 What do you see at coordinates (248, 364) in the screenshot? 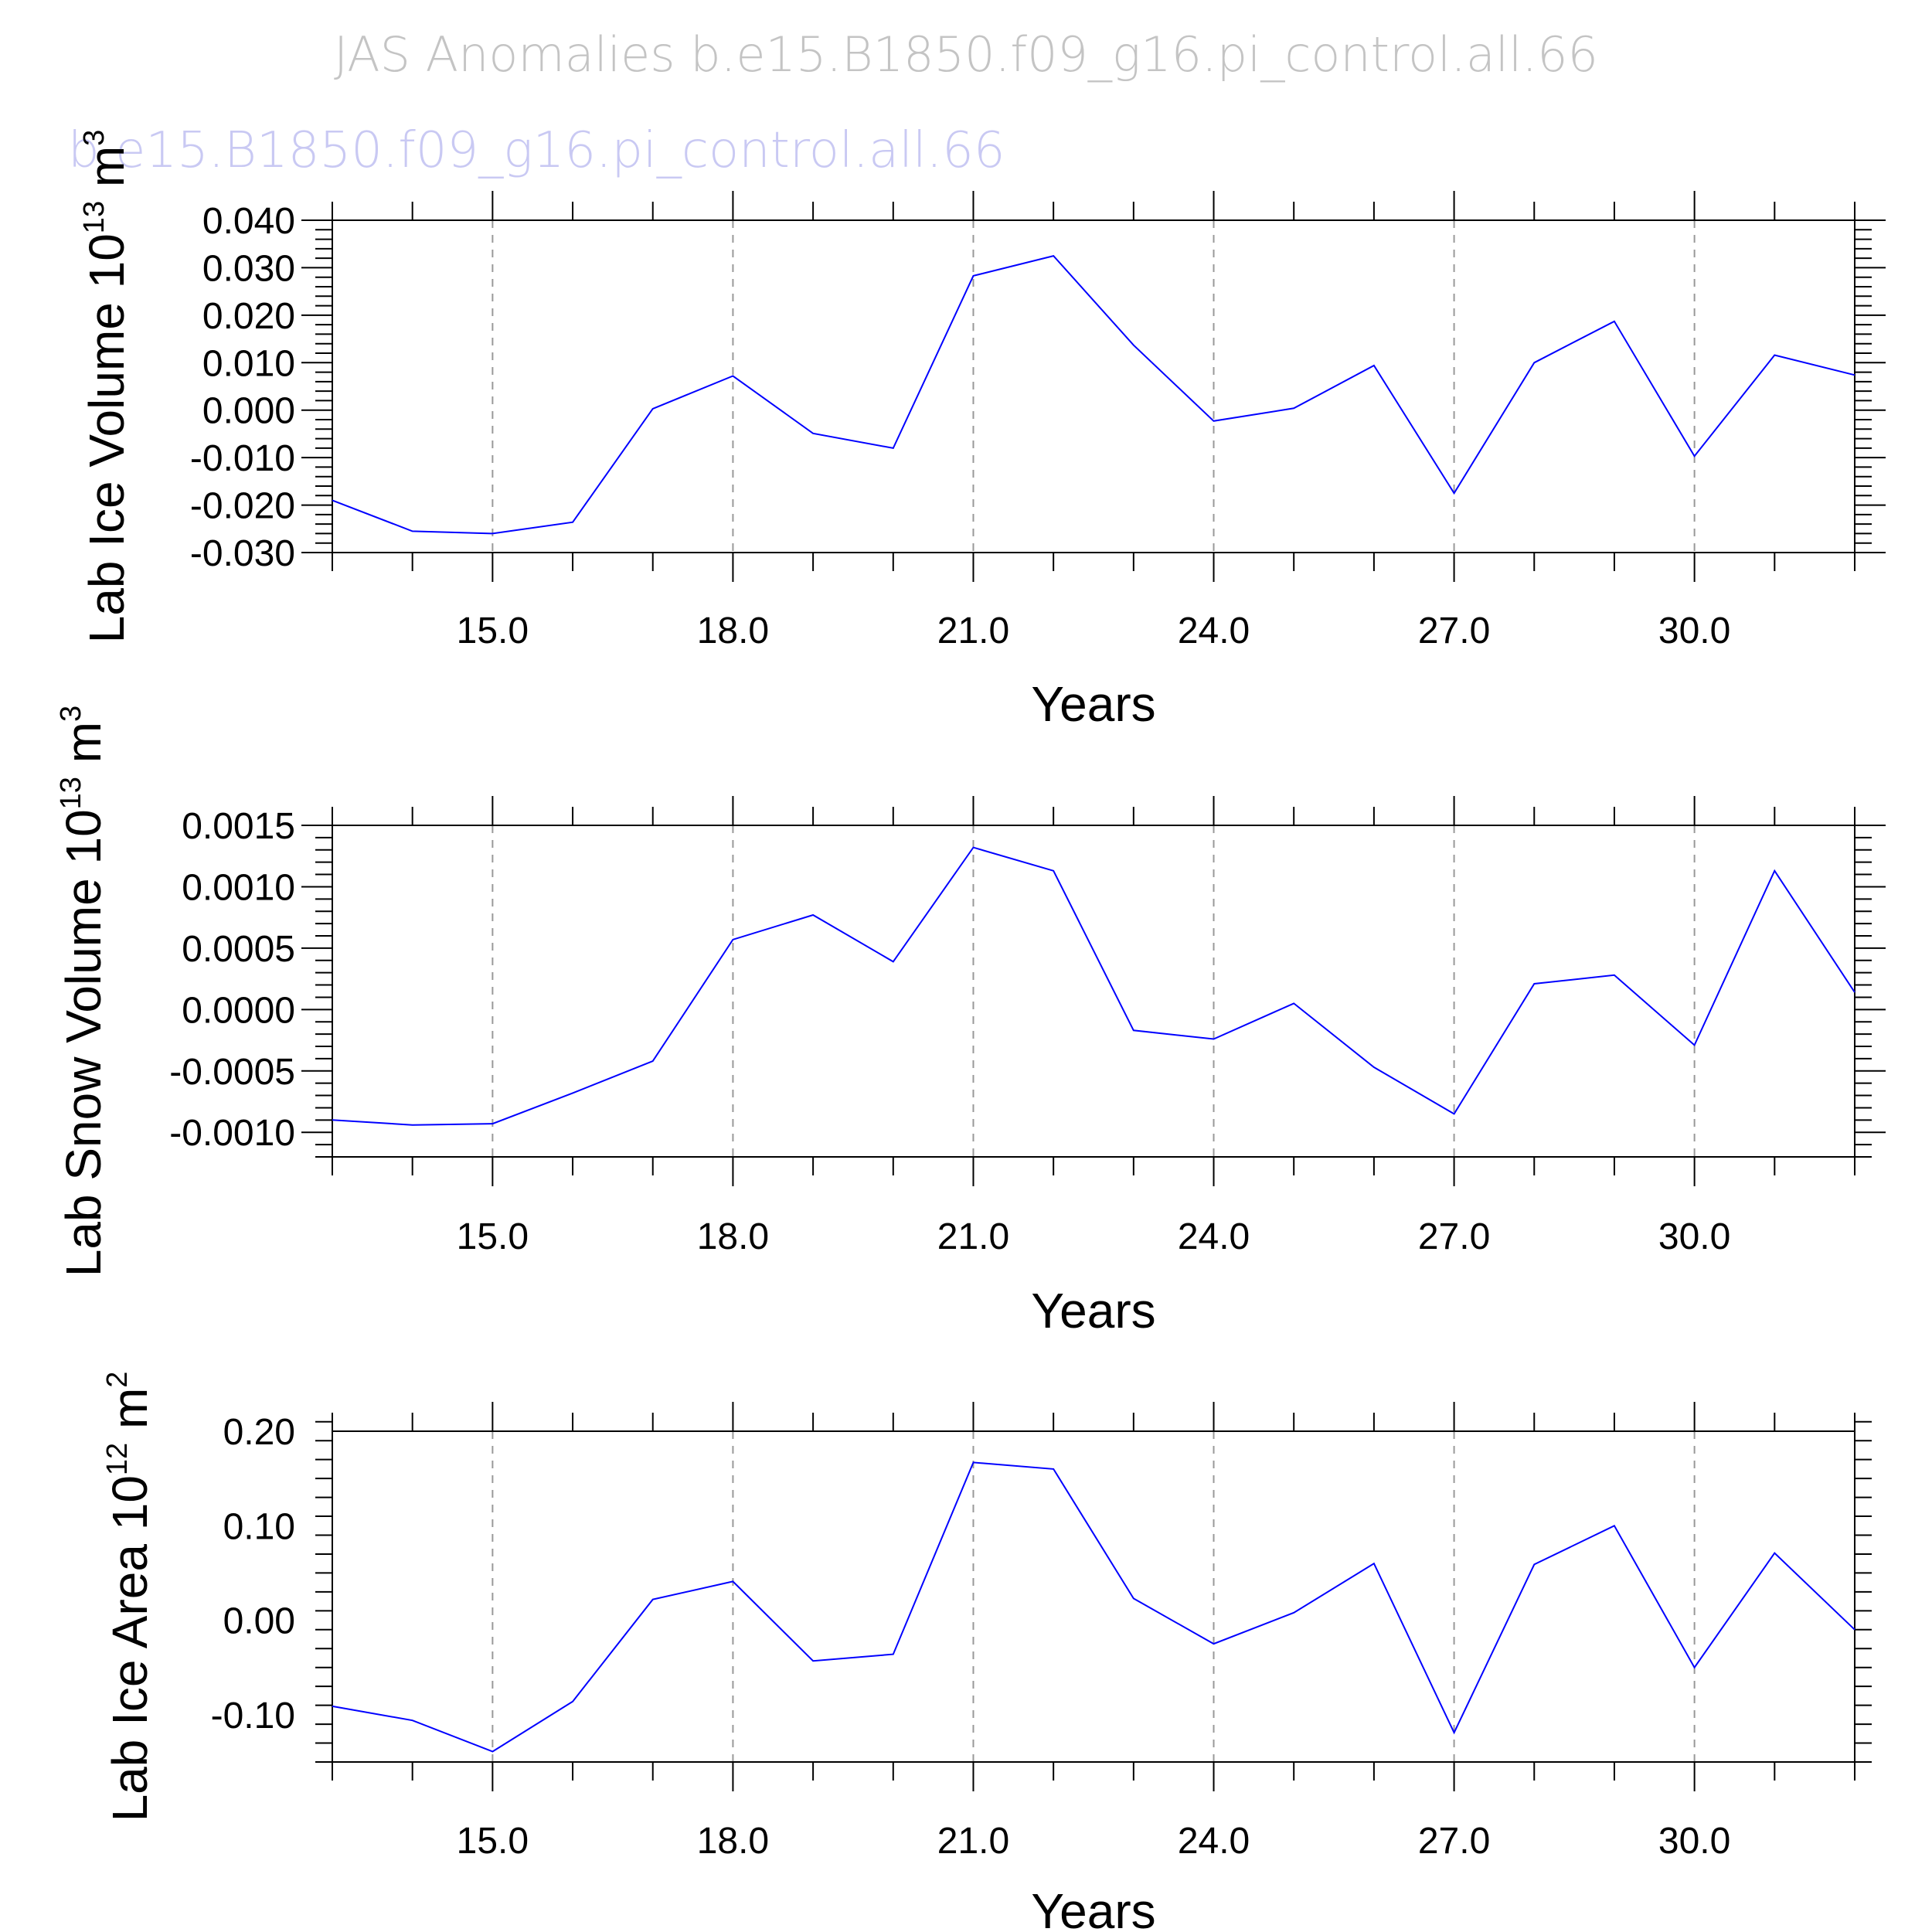
I see `y-tick-label: 0.010` at bounding box center [248, 364].